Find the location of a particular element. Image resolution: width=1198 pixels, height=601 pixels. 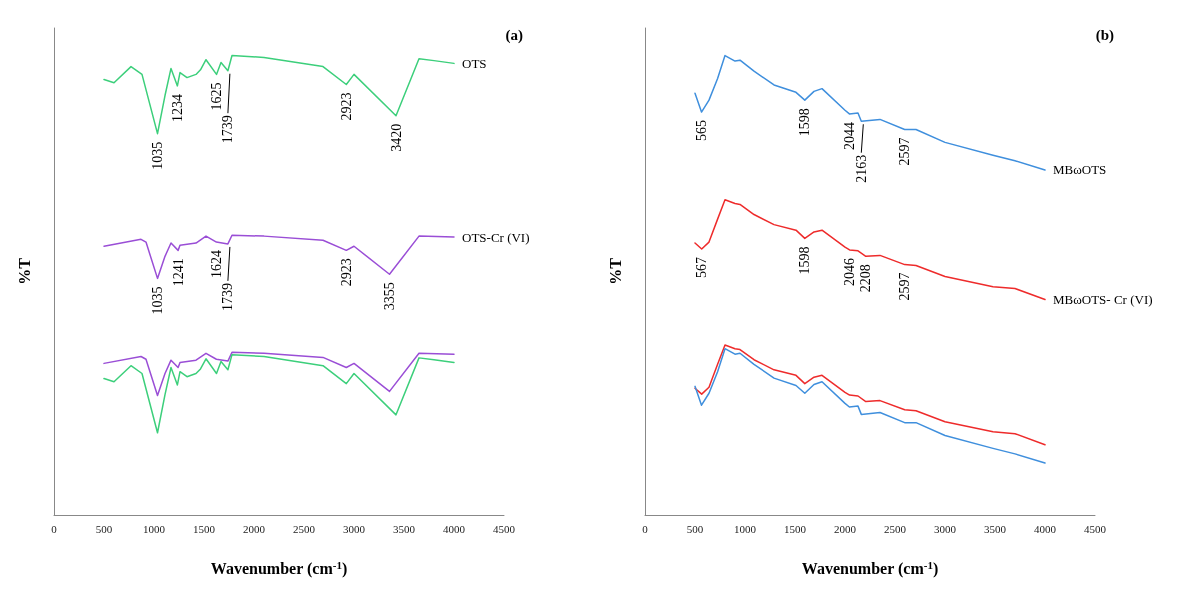

annotation: 1241 is located at coordinates (178, 272).